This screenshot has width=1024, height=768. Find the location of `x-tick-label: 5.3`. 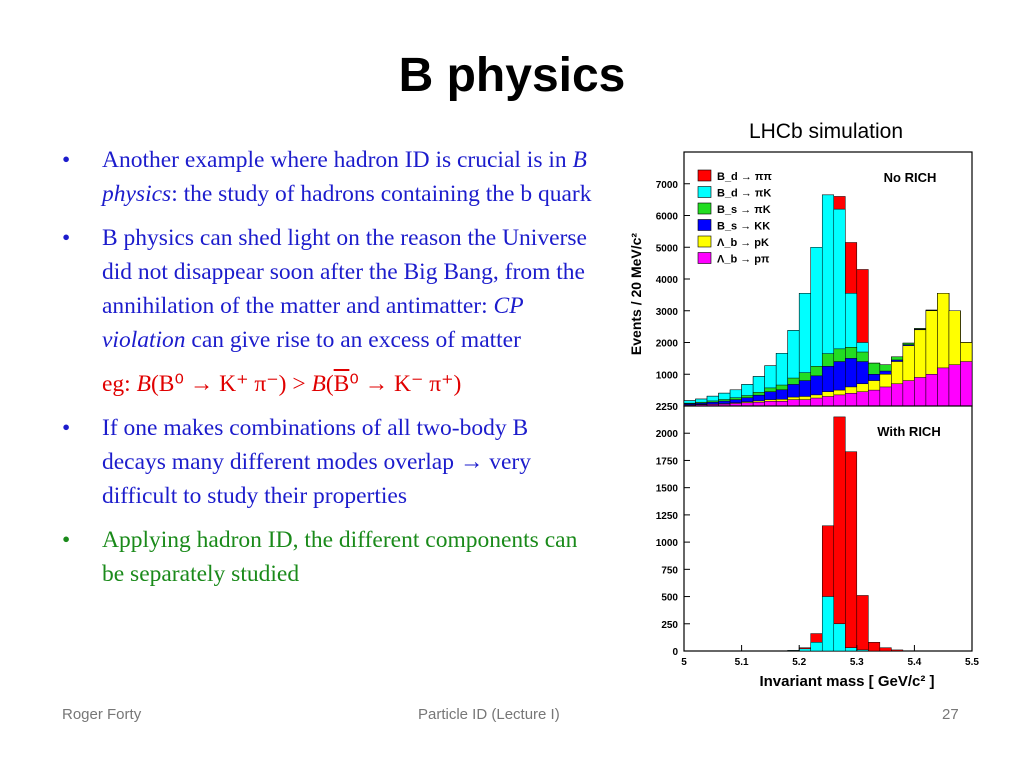

x-tick-label: 5.3 is located at coordinates (857, 662).